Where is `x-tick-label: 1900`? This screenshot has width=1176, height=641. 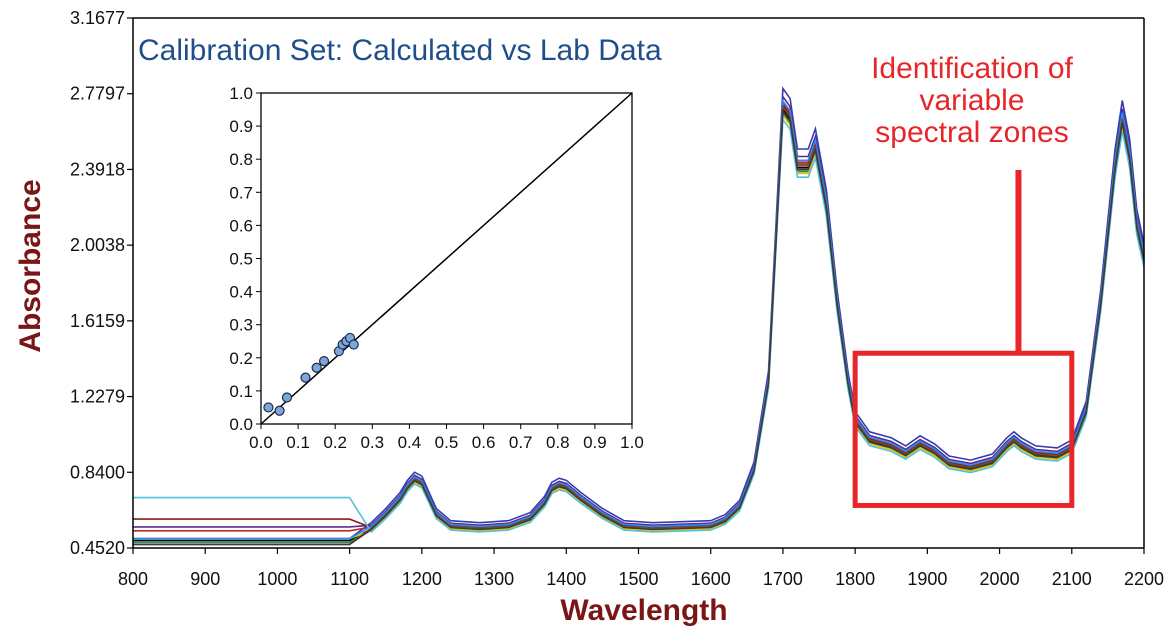 x-tick-label: 1900 is located at coordinates (927, 579).